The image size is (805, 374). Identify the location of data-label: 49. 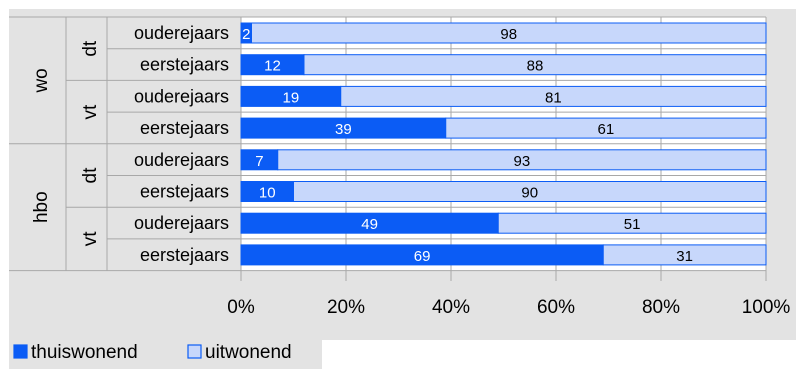
(369, 224).